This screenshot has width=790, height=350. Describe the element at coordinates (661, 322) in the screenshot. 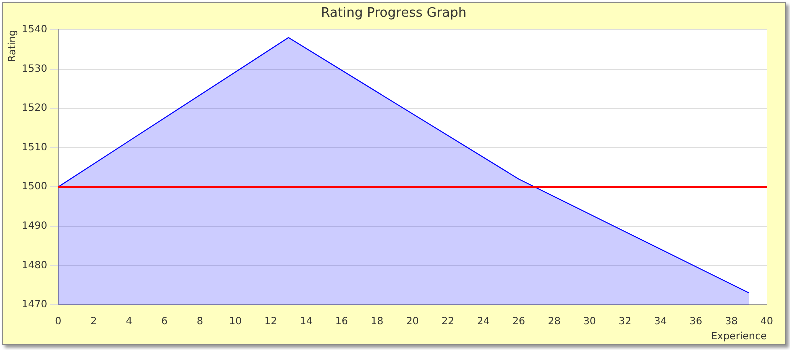

I see `x-tick-label: 34` at that location.